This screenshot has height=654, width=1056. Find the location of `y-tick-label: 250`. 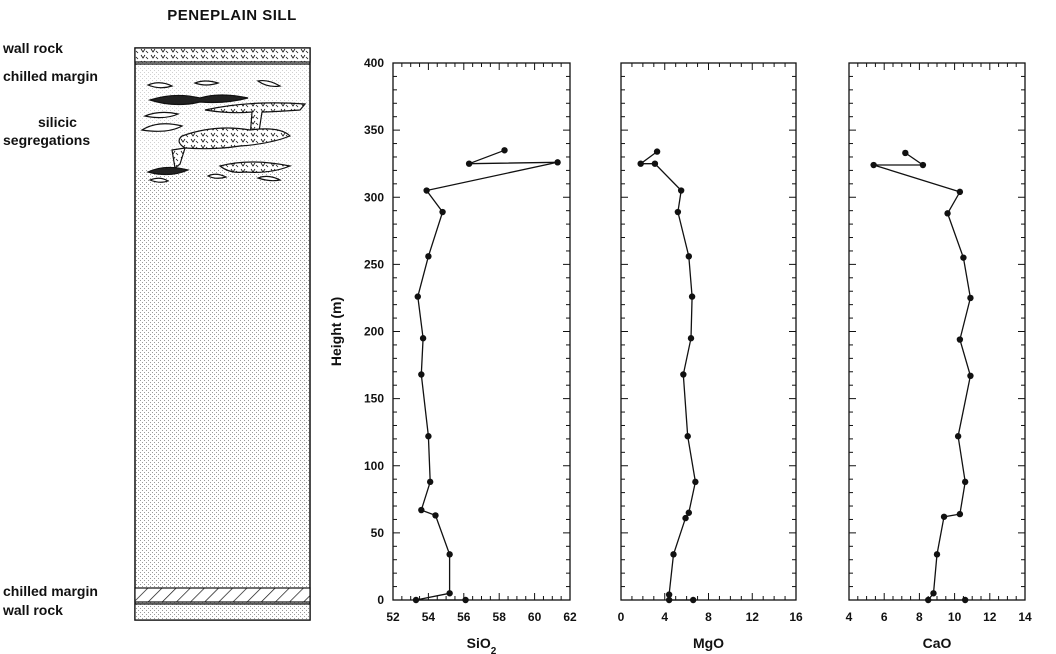

y-tick-label: 250 is located at coordinates (374, 264).